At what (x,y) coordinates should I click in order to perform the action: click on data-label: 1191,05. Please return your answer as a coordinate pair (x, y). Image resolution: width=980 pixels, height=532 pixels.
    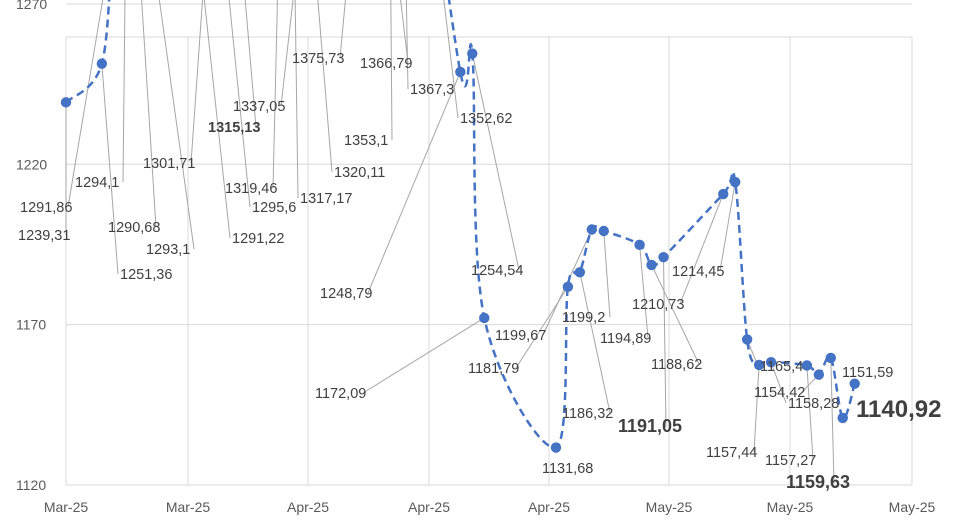
    Looking at the image, I should click on (650, 426).